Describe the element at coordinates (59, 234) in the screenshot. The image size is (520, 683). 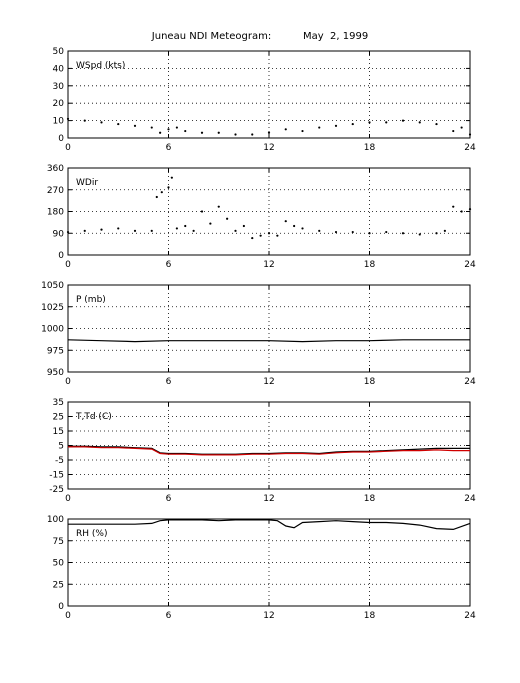
I see `y-tick-label: 90` at that location.